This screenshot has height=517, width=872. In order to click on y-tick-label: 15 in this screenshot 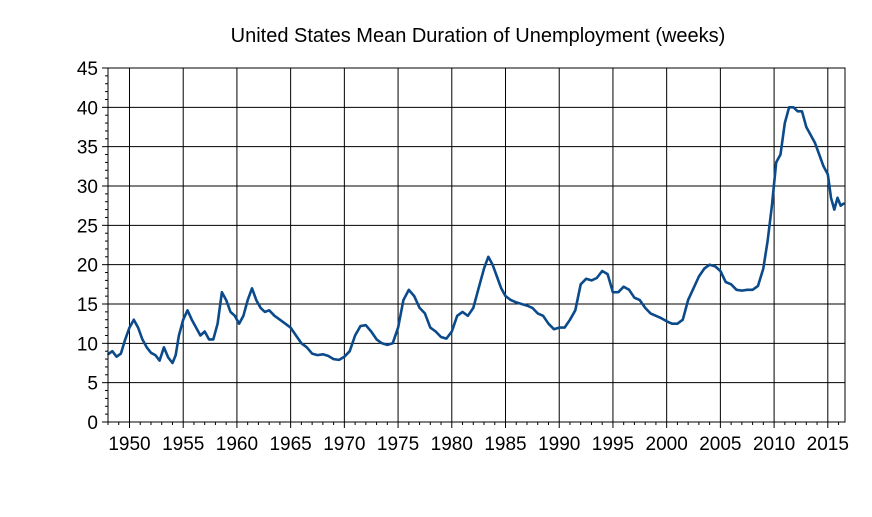, I will do `click(87, 305)`.